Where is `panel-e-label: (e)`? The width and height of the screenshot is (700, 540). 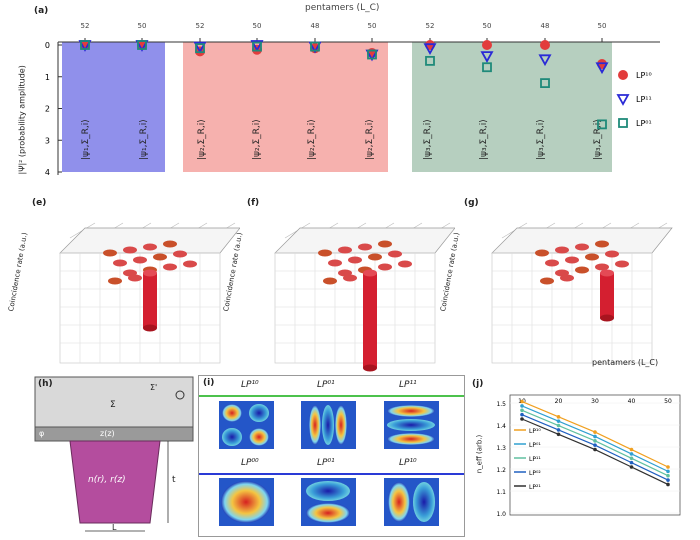
panel-e-label: (e) is located at coordinates (39, 203).